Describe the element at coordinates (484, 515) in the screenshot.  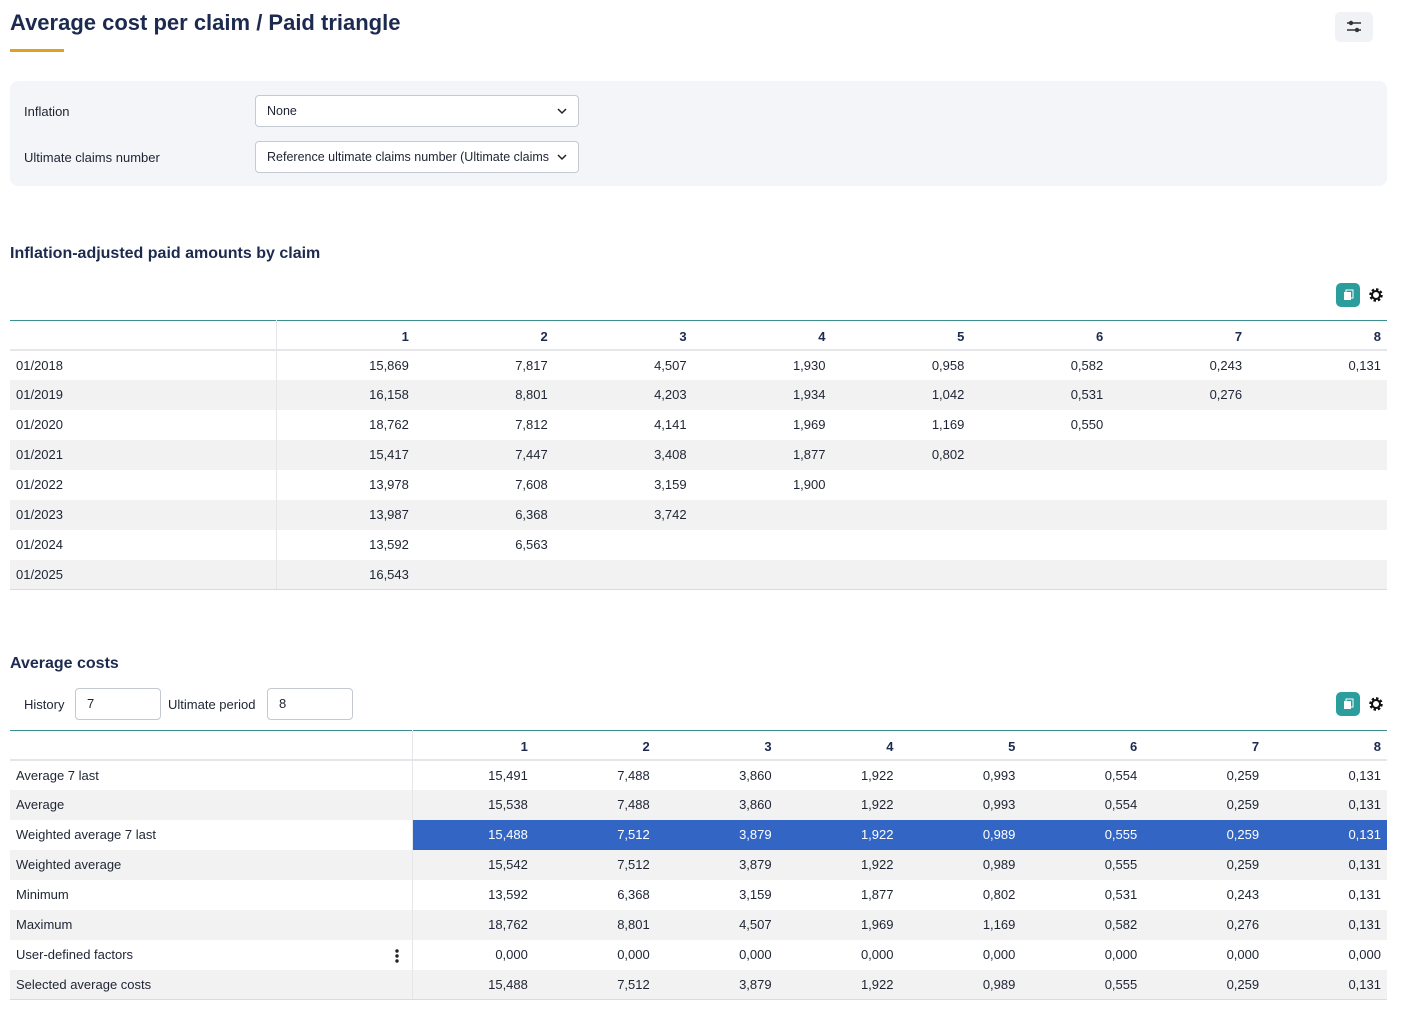
I see `cell: 6,368` at that location.